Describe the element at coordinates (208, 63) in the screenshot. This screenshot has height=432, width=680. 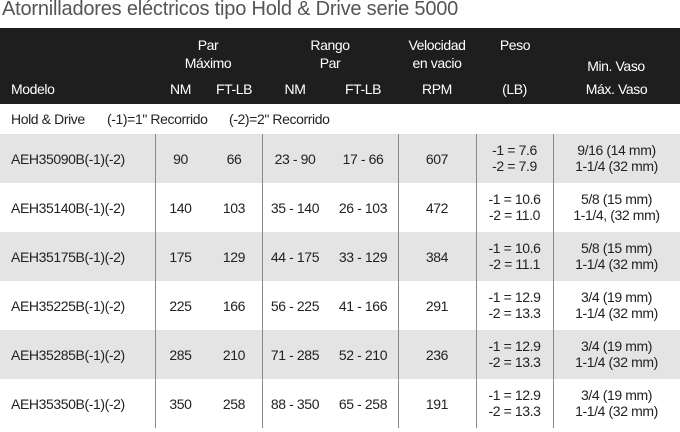
I see `header-label: Máximo` at that location.